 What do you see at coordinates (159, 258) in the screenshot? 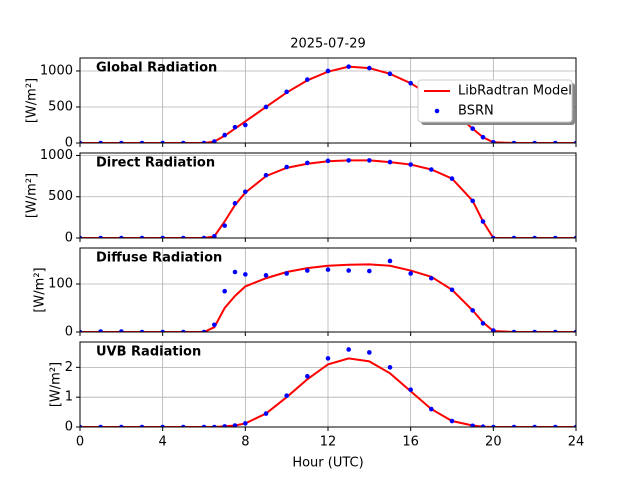
I see `panel-label: Diffuse Radiation` at bounding box center [159, 258].